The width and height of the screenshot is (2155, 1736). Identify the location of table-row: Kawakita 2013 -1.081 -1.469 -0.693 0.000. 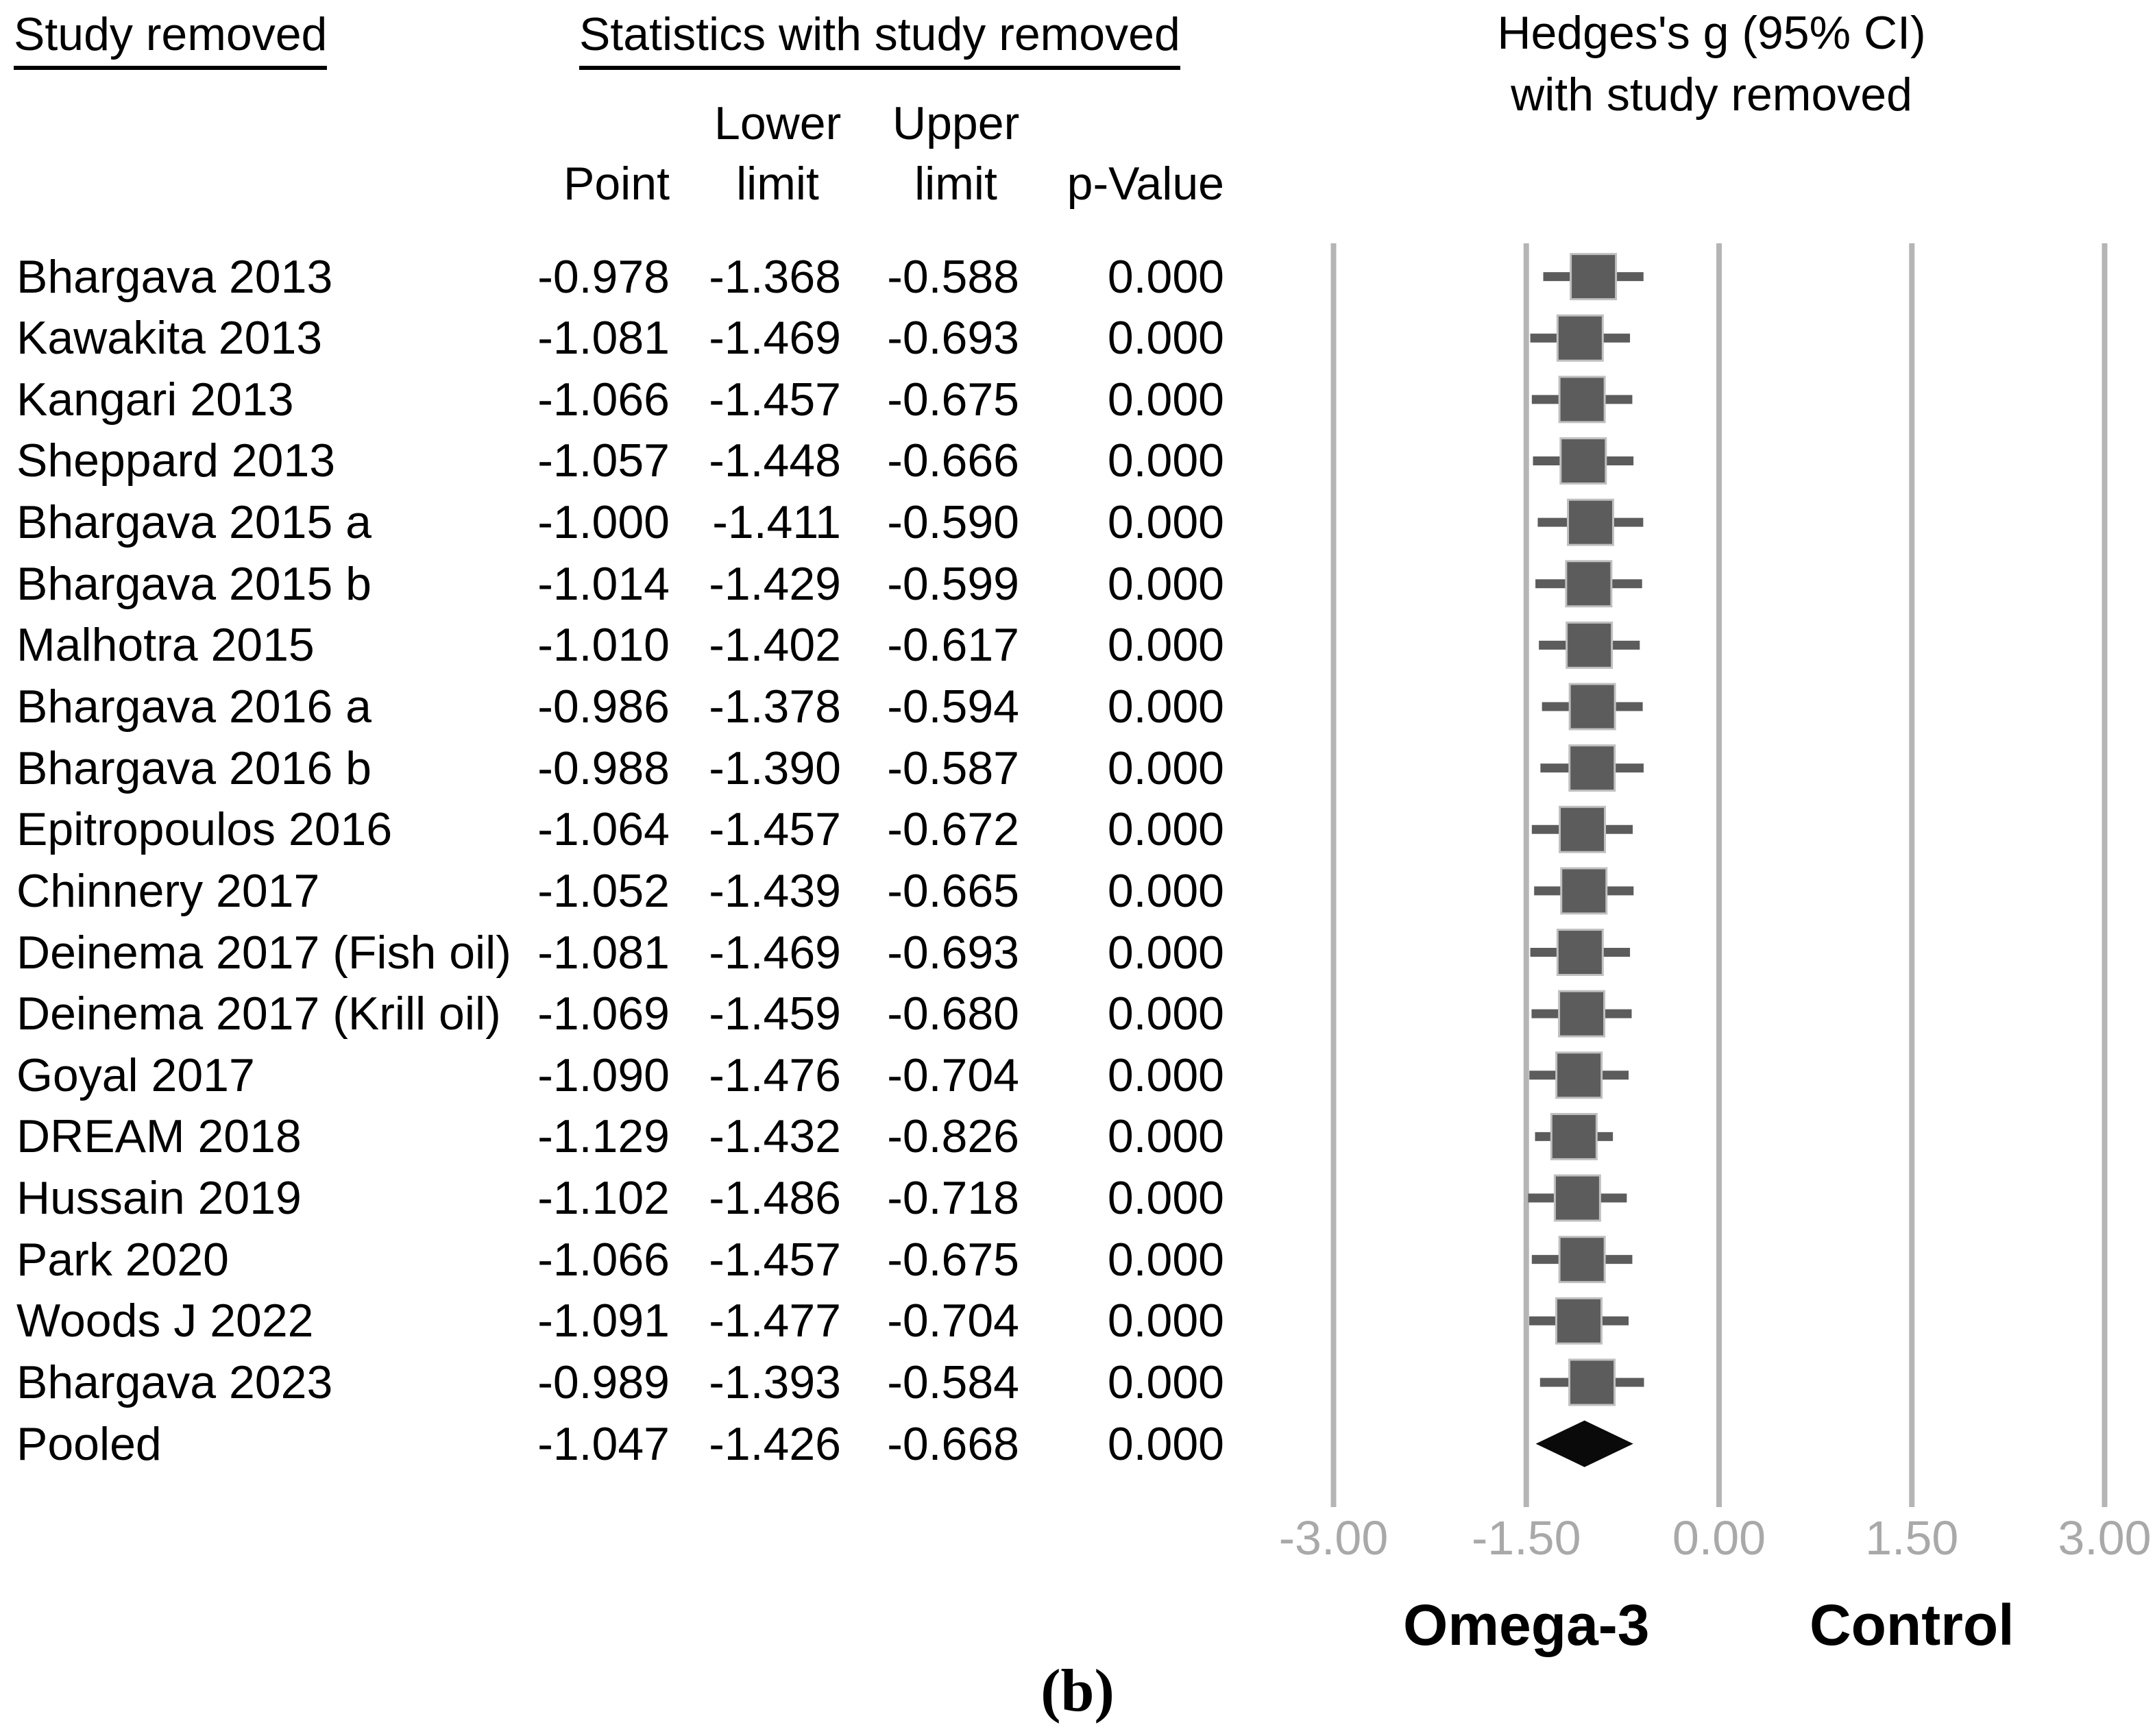
(634, 338).